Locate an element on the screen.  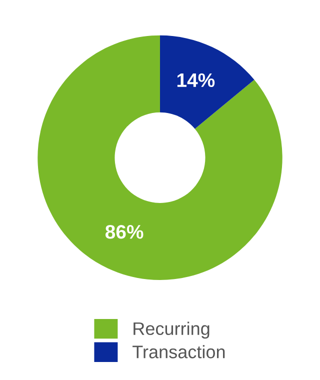
donut-slice is located at coordinates (207, 82).